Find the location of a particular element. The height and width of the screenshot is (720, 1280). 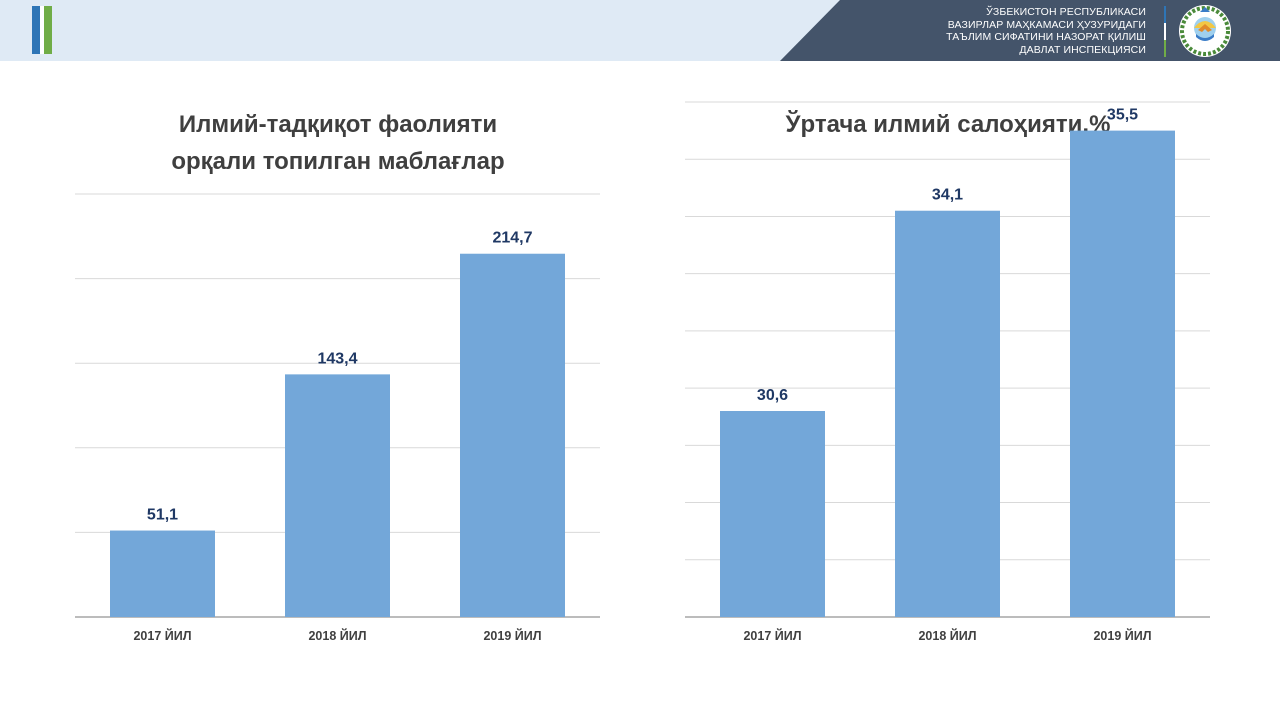

chart-1-title-line: Илмий-тадқиқот фаолияти is located at coordinates (338, 124).